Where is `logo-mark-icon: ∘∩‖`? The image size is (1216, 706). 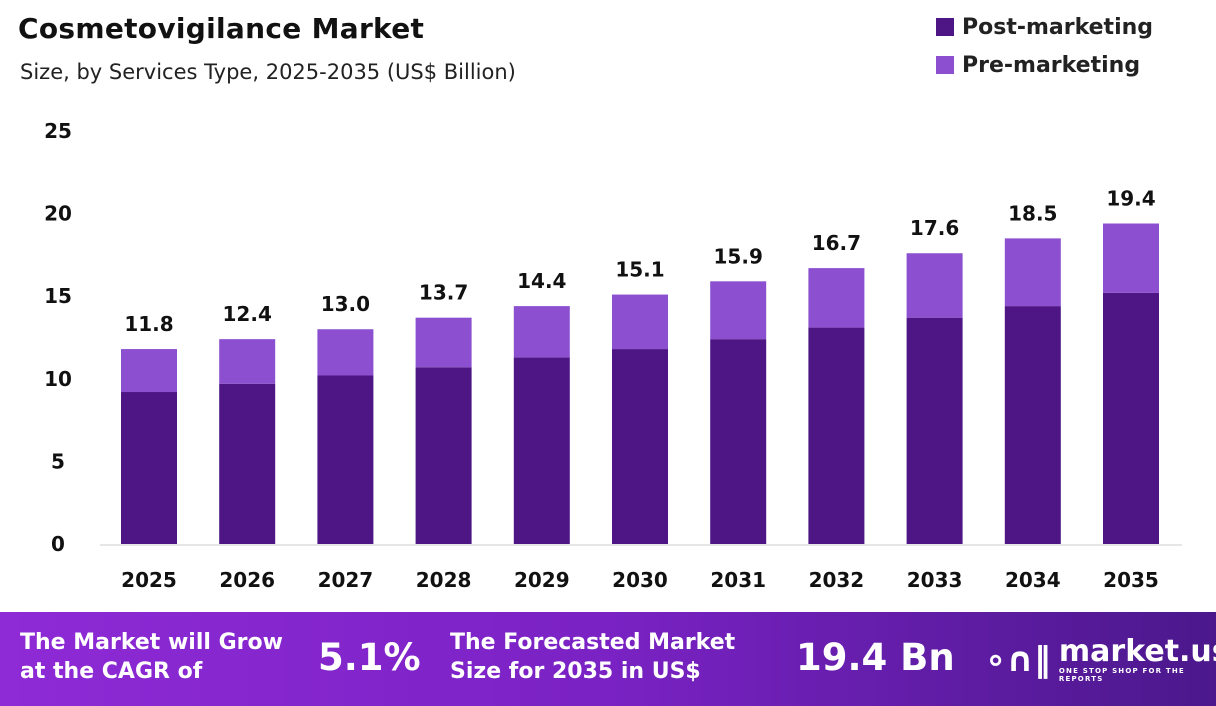
logo-mark-icon: ∘∩‖ is located at coordinates (1018, 660).